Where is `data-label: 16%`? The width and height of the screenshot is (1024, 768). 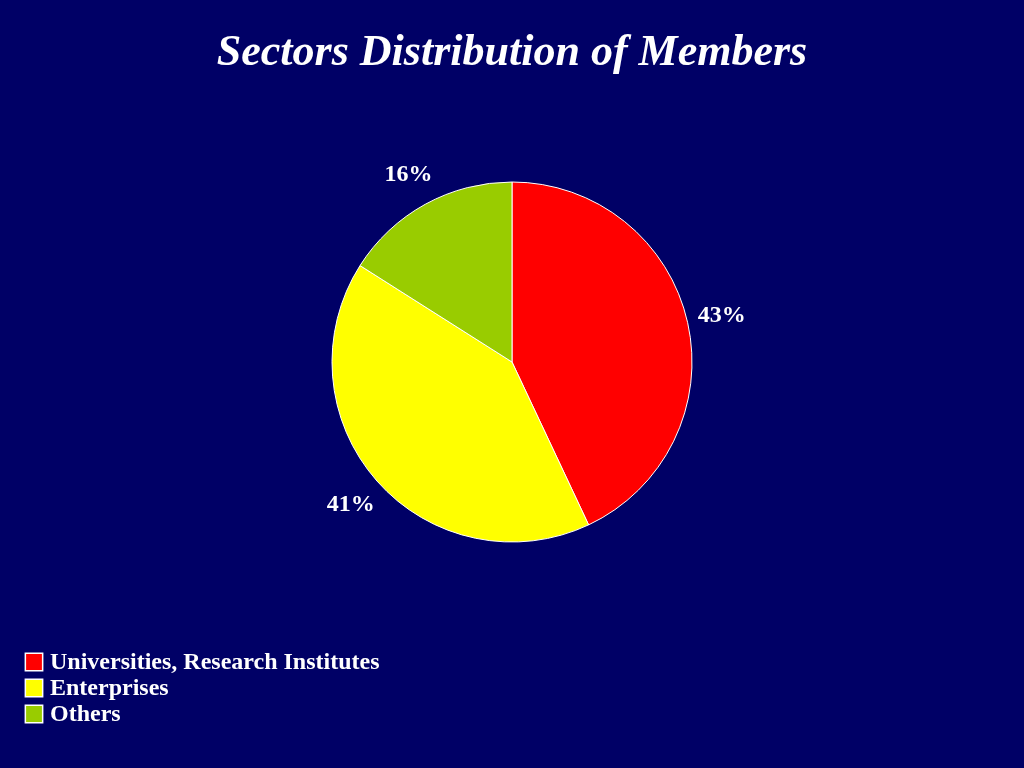 data-label: 16% is located at coordinates (408, 172).